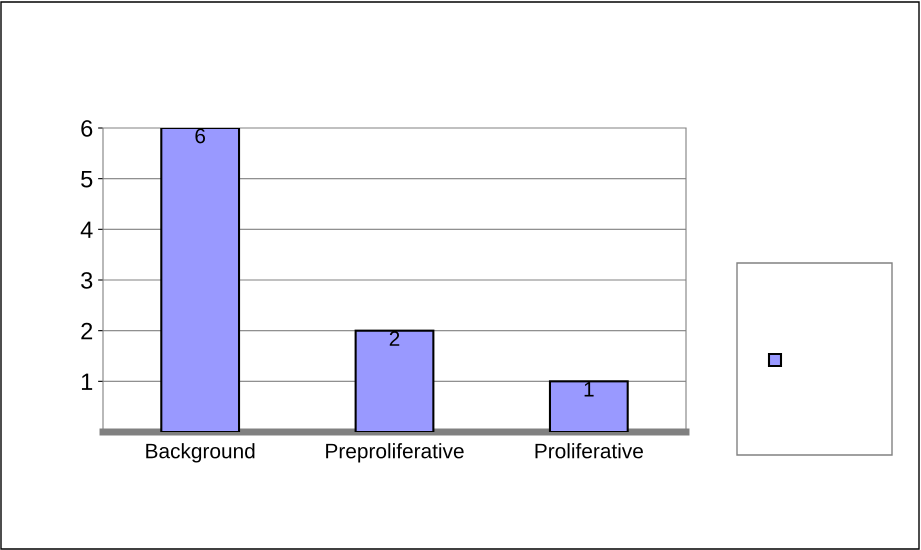  Describe the element at coordinates (86, 230) in the screenshot. I see `y-tick-label: 4` at that location.